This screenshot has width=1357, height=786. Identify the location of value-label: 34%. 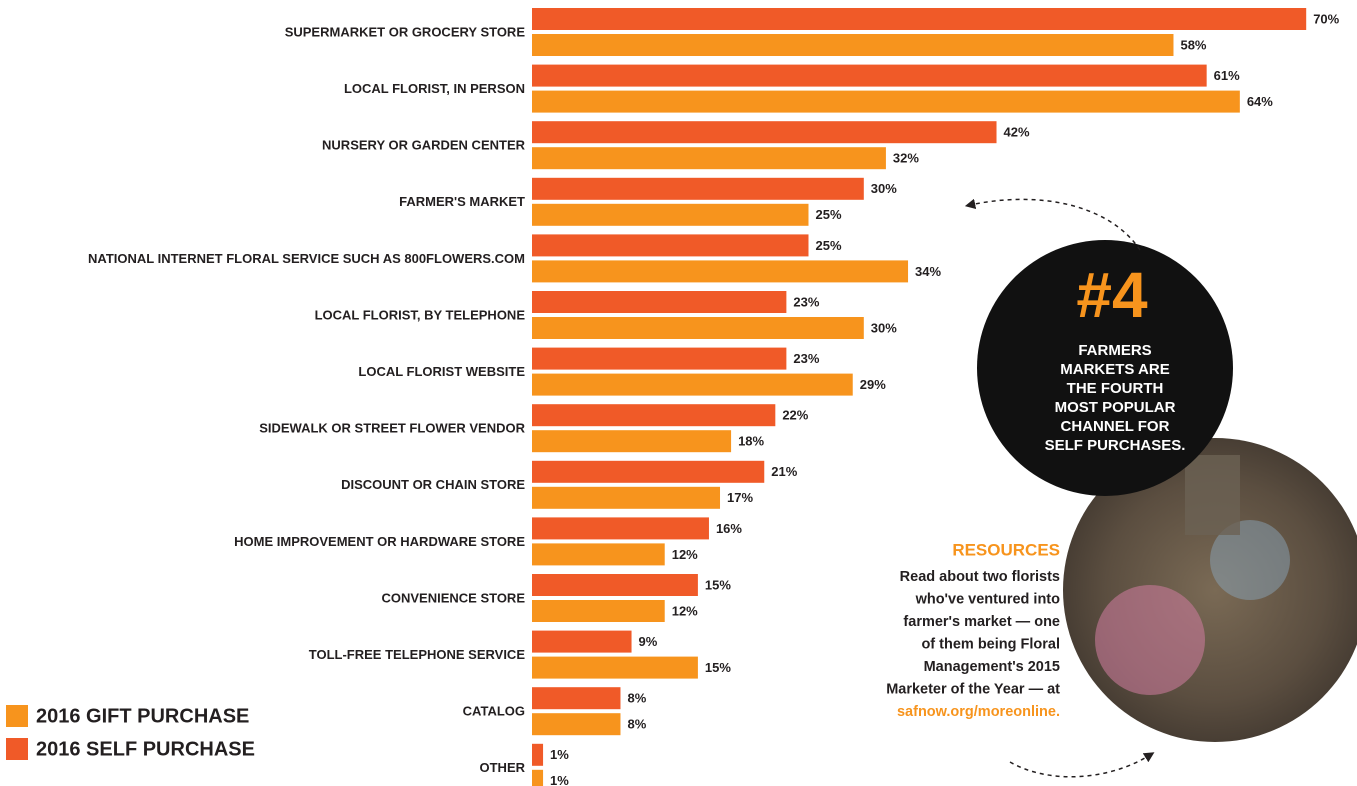
(928, 271).